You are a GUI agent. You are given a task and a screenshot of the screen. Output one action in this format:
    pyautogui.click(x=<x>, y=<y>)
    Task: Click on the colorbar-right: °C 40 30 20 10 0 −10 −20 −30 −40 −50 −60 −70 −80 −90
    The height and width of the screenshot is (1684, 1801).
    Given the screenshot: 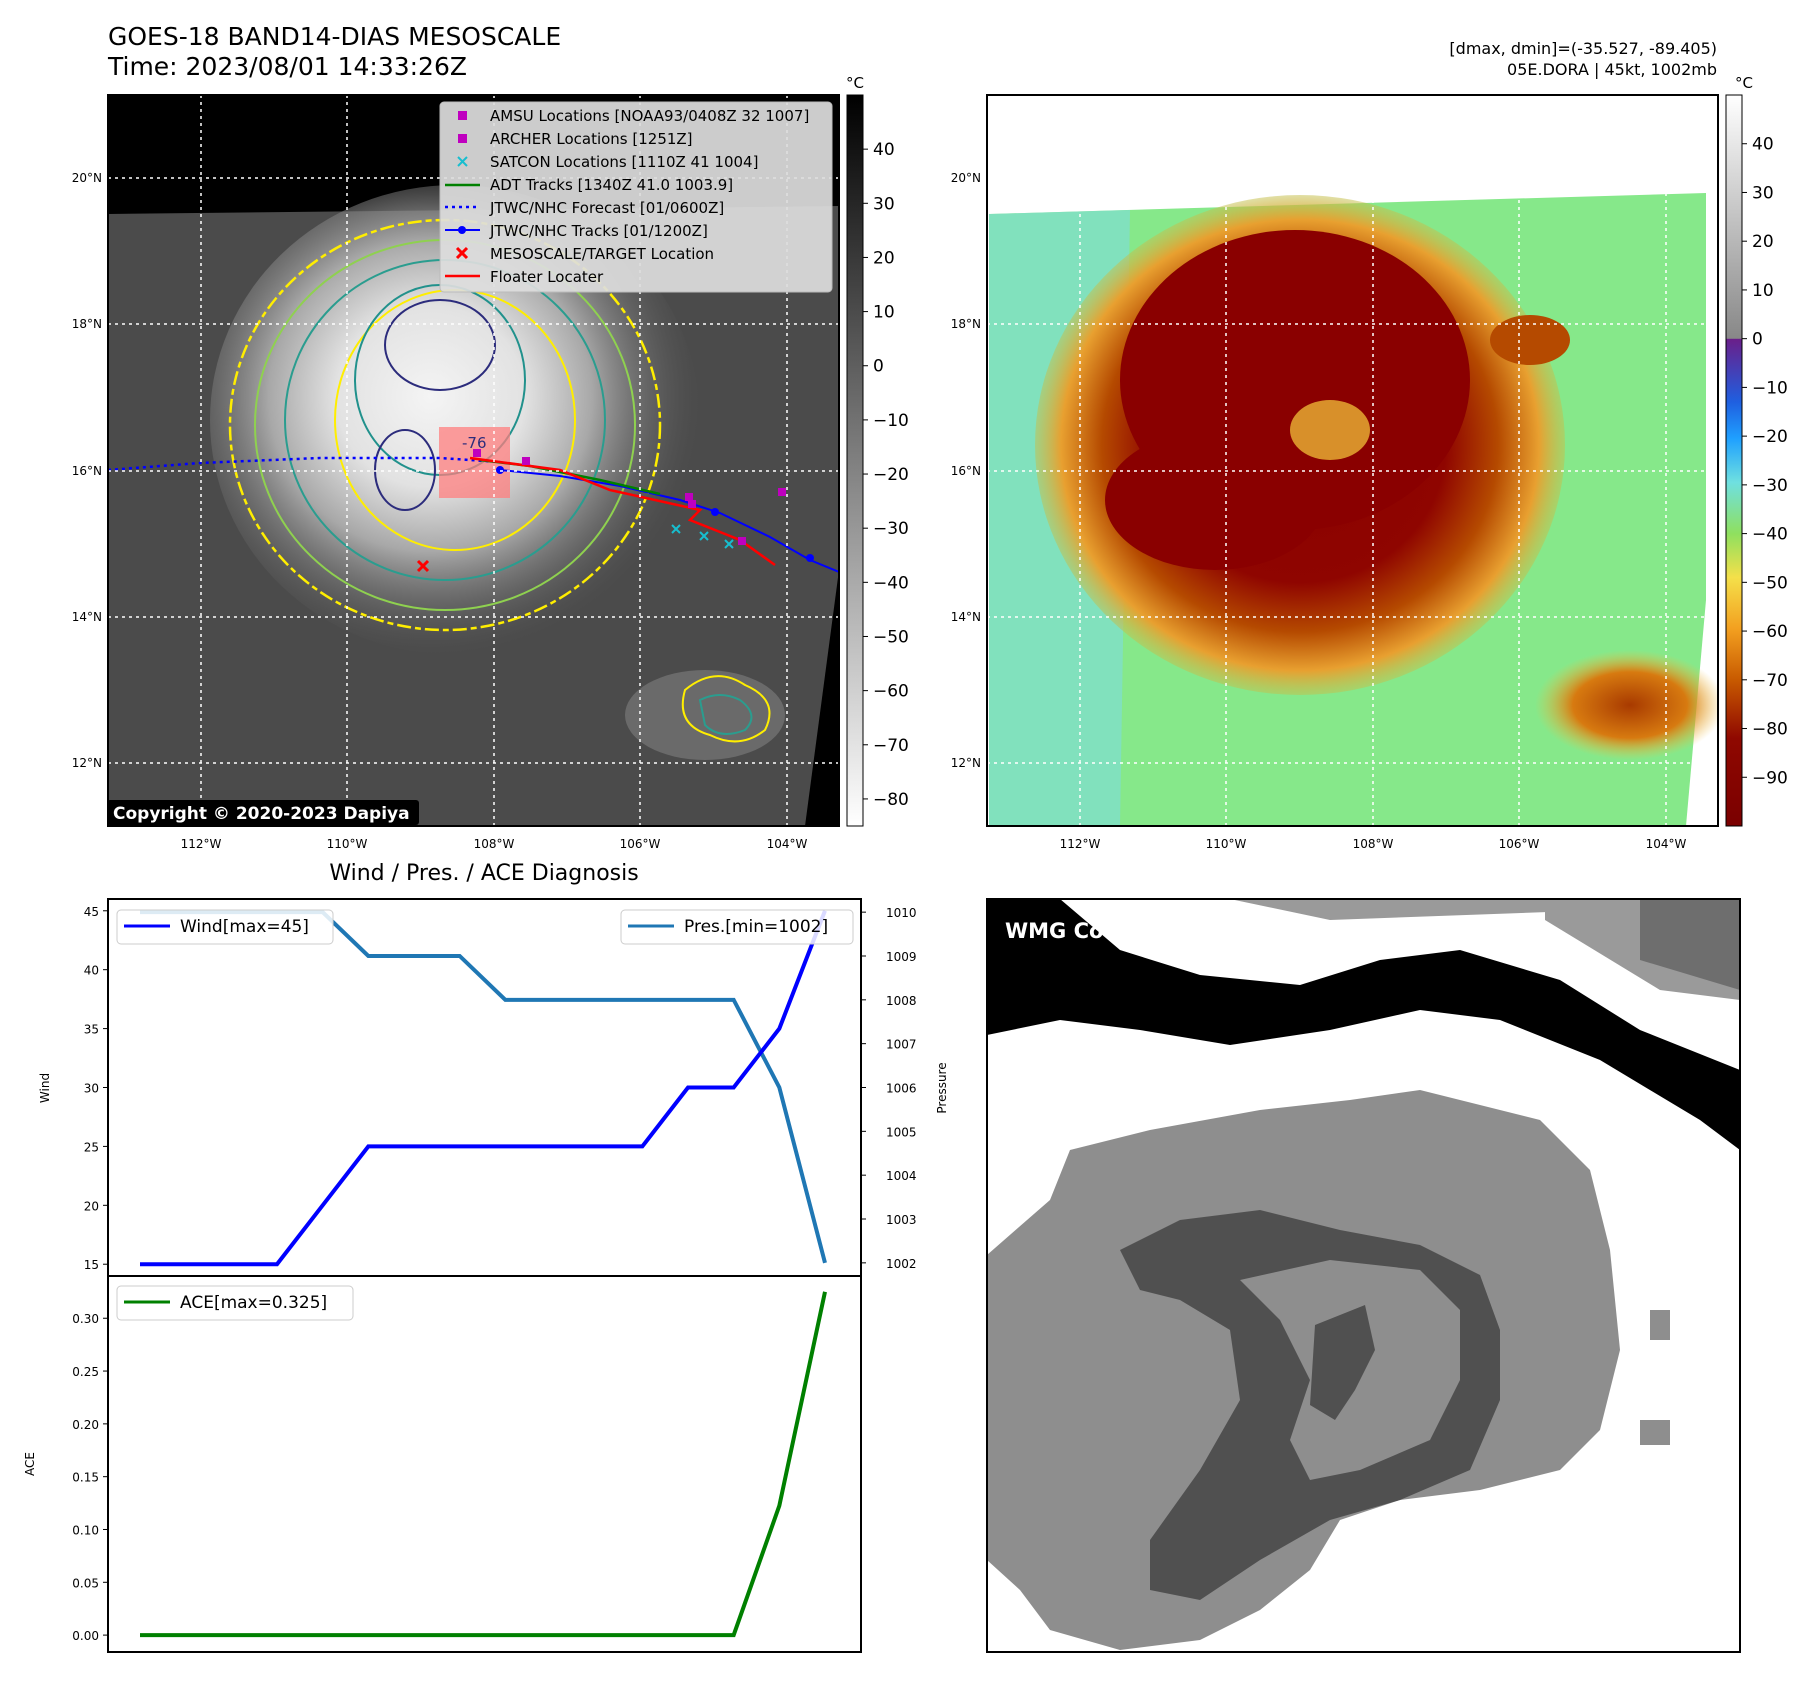 What is the action you would take?
    pyautogui.click(x=1756, y=450)
    